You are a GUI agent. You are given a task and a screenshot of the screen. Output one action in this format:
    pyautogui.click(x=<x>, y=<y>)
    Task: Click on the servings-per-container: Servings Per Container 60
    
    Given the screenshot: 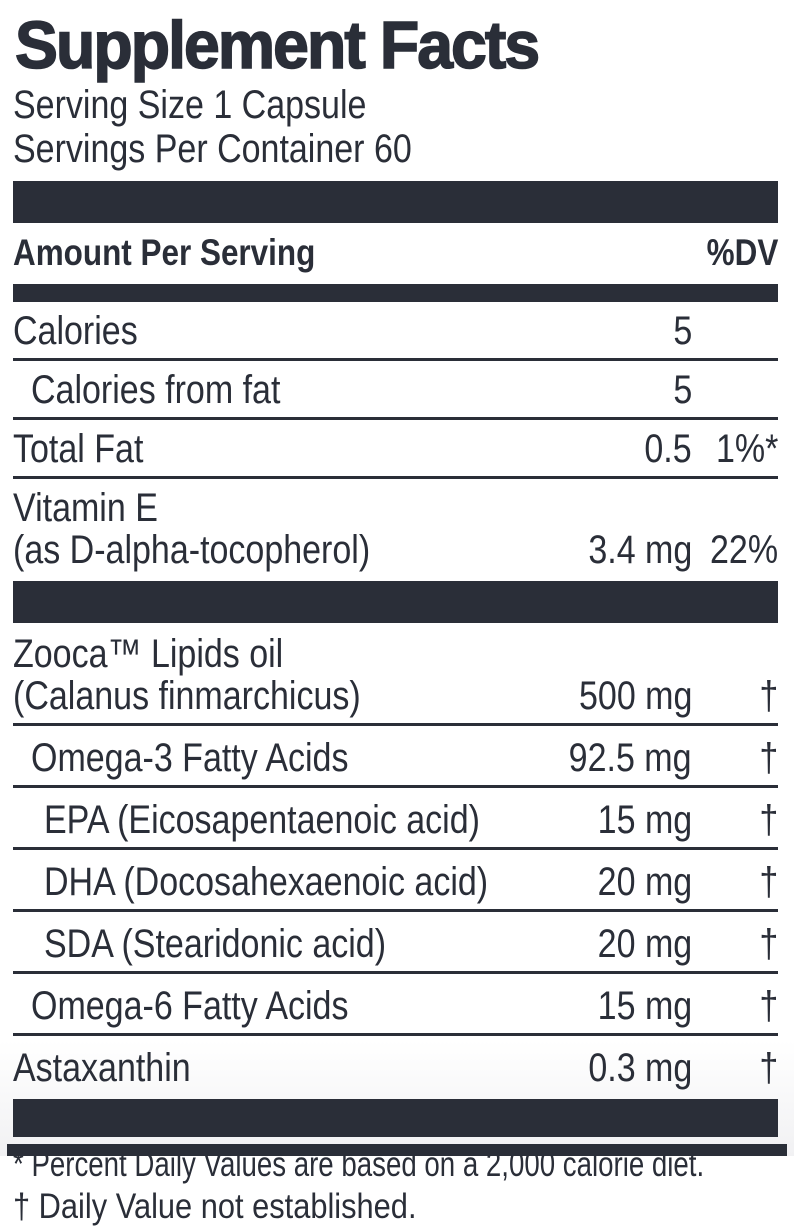 What is the action you would take?
    pyautogui.click(x=212, y=148)
    